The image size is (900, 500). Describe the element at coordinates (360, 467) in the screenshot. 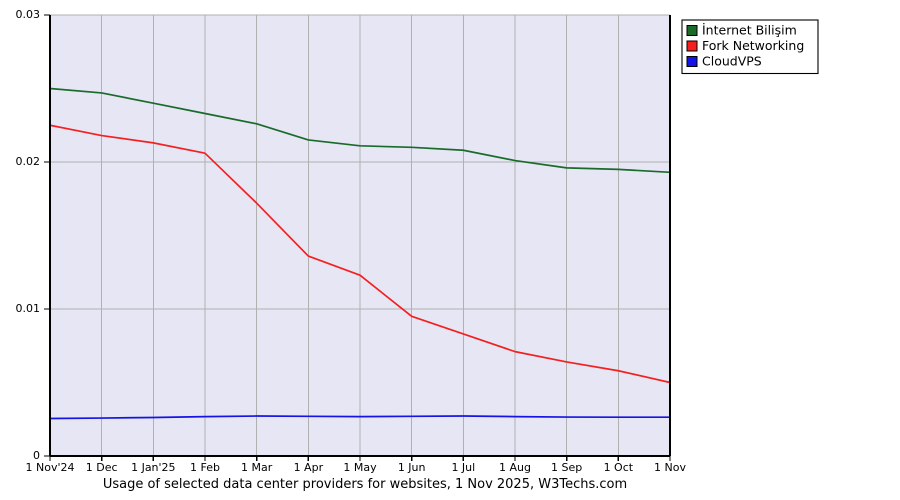

I see `x-tick-label: 1 May` at that location.